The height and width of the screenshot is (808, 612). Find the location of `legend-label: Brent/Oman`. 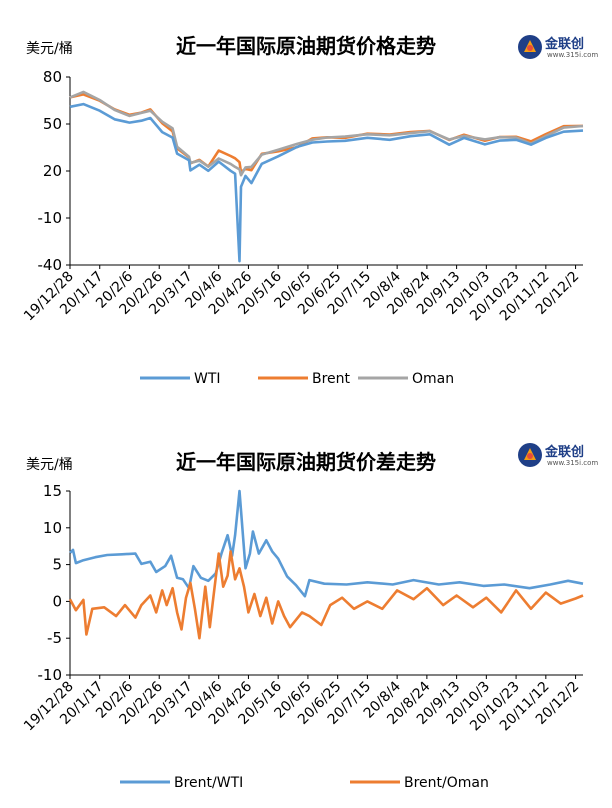

legend-label: Brent/Oman is located at coordinates (446, 783).